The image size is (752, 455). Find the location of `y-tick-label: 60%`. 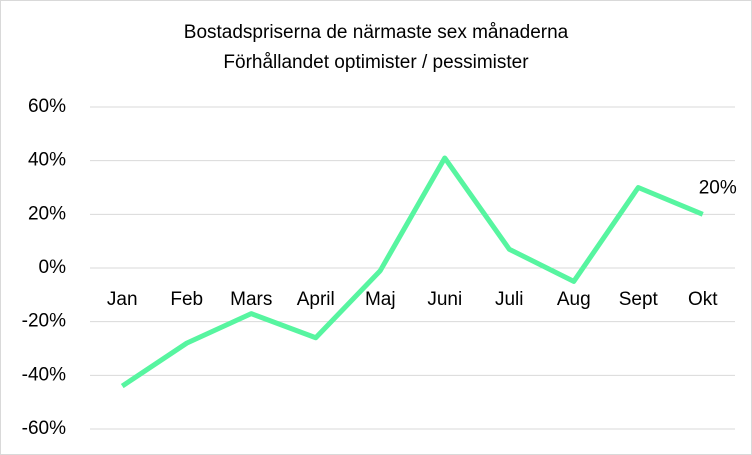

y-tick-label: 60% is located at coordinates (47, 106).